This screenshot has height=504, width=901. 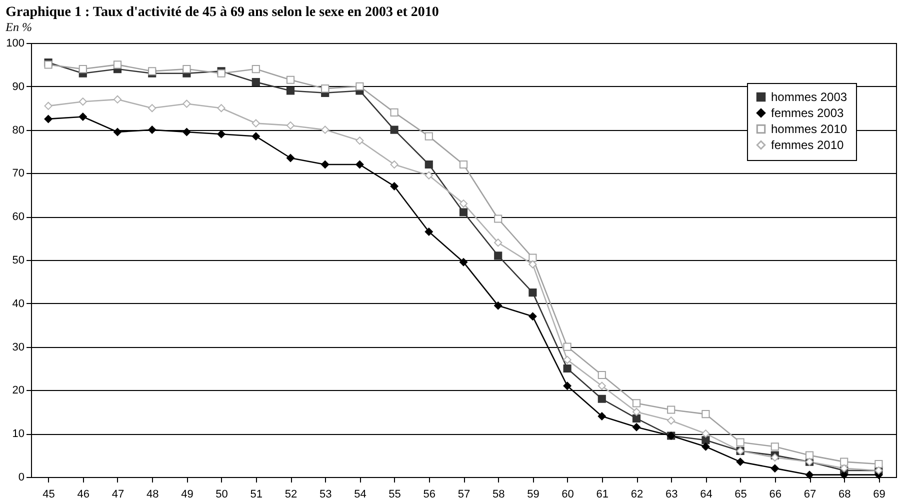 I want to click on x-tick-label: 53, so click(x=325, y=494).